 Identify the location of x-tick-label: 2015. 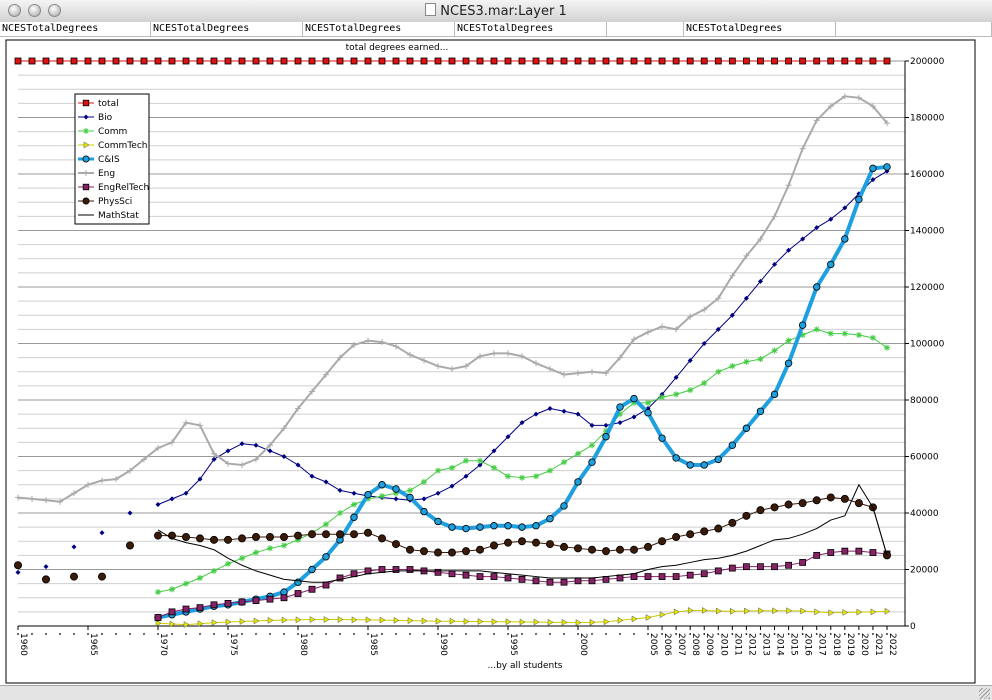
(794, 644).